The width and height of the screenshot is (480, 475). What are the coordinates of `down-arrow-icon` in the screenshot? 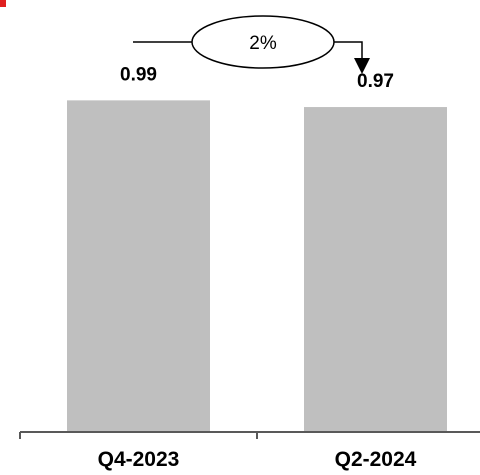 It's located at (362, 66).